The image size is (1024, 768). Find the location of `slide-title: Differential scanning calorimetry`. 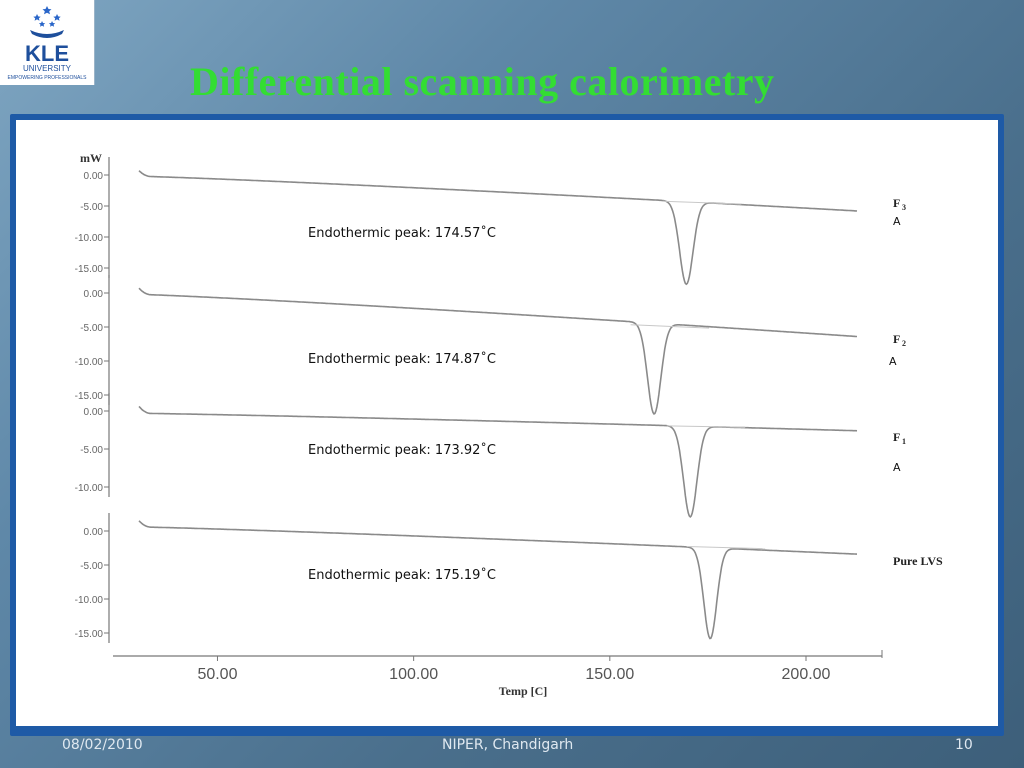

slide-title: Differential scanning calorimetry is located at coordinates (482, 81).